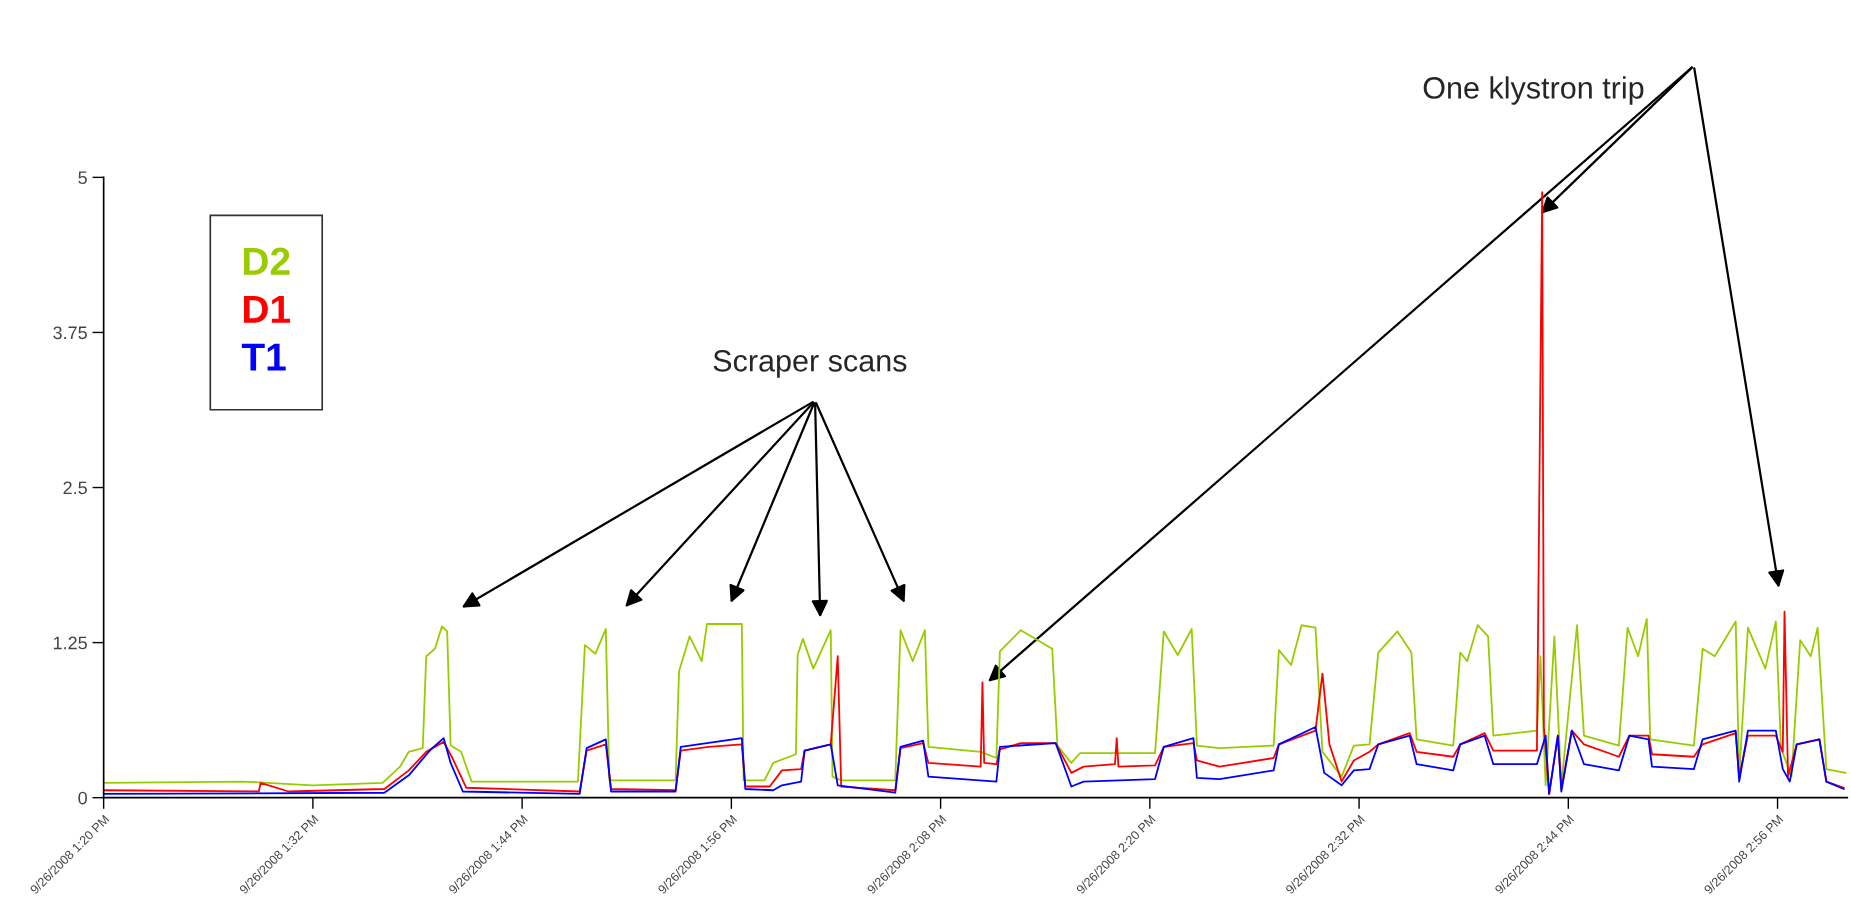 The image size is (1851, 919). Describe the element at coordinates (82, 178) in the screenshot. I see `y-tick-label: 5` at that location.